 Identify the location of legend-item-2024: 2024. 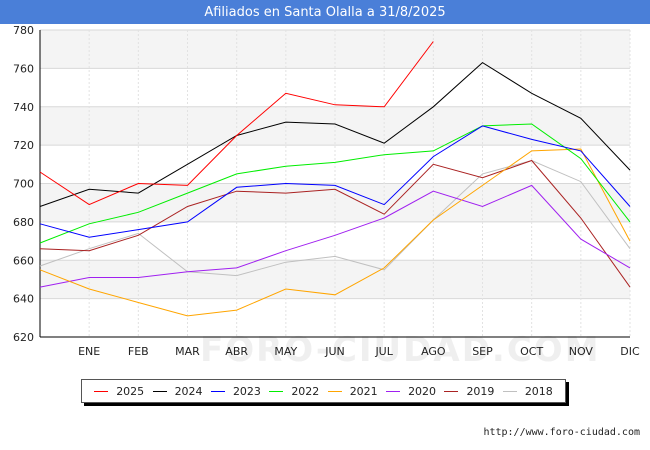
(177, 391).